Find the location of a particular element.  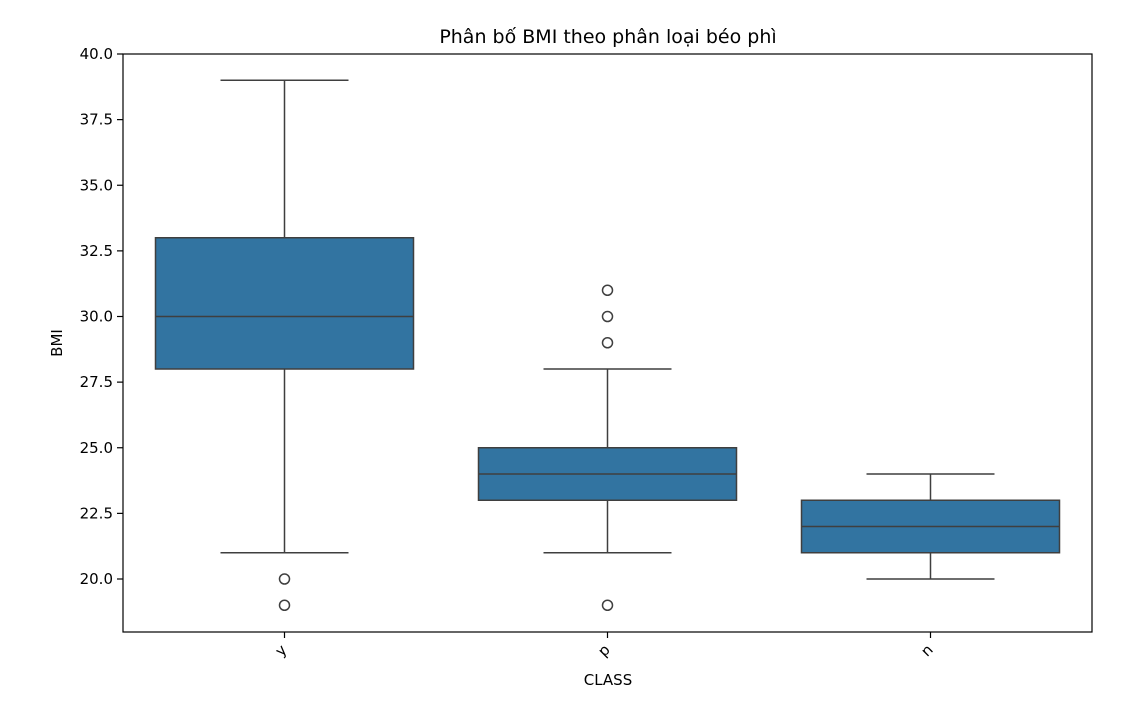

box-n is located at coordinates (930, 526).